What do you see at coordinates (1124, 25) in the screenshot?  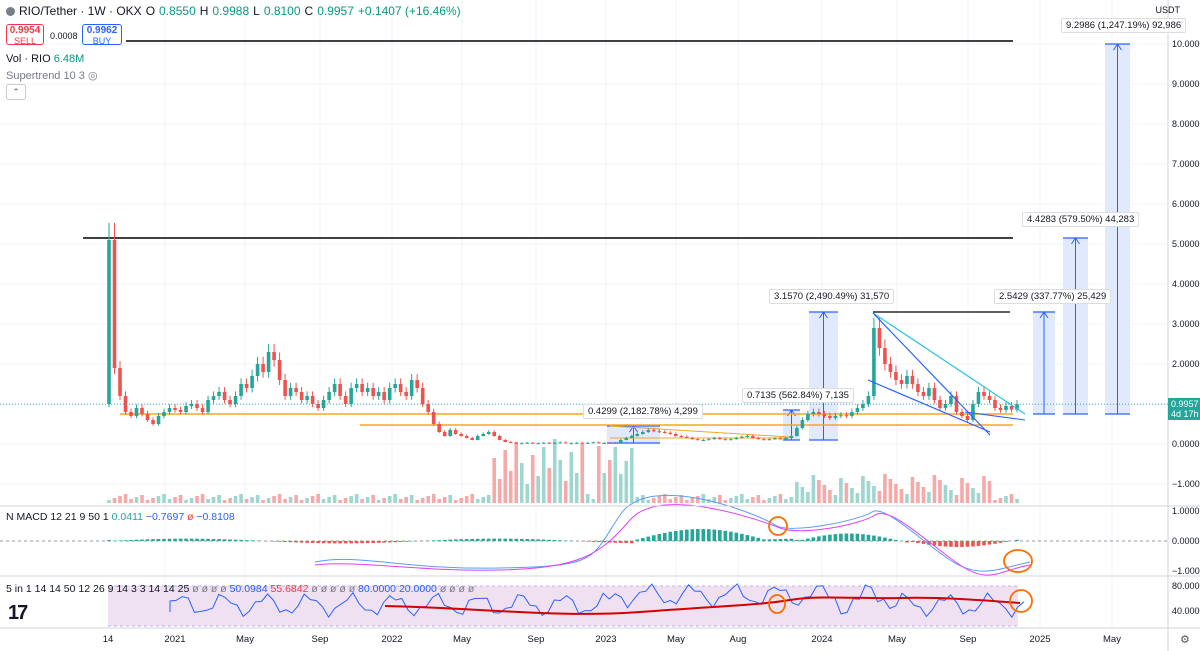 I see `annotation-target-1: 9.2986 (1,247.19%) 92,986` at bounding box center [1124, 25].